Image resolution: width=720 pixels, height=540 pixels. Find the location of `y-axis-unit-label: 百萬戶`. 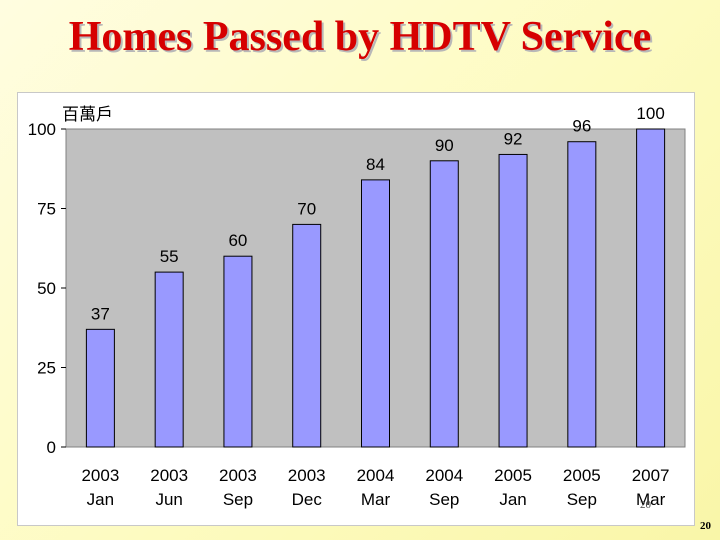

y-axis-unit-label: 百萬戶 is located at coordinates (87, 115).